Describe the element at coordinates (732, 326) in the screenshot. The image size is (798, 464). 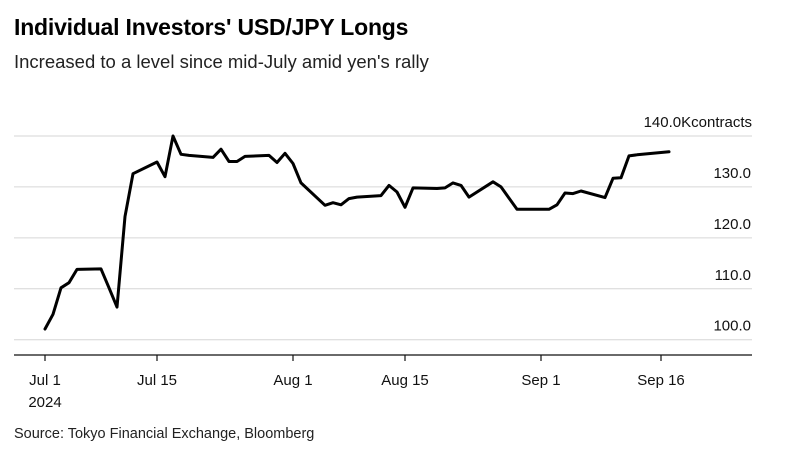
I see `y-tick-label-100: 100.0` at that location.